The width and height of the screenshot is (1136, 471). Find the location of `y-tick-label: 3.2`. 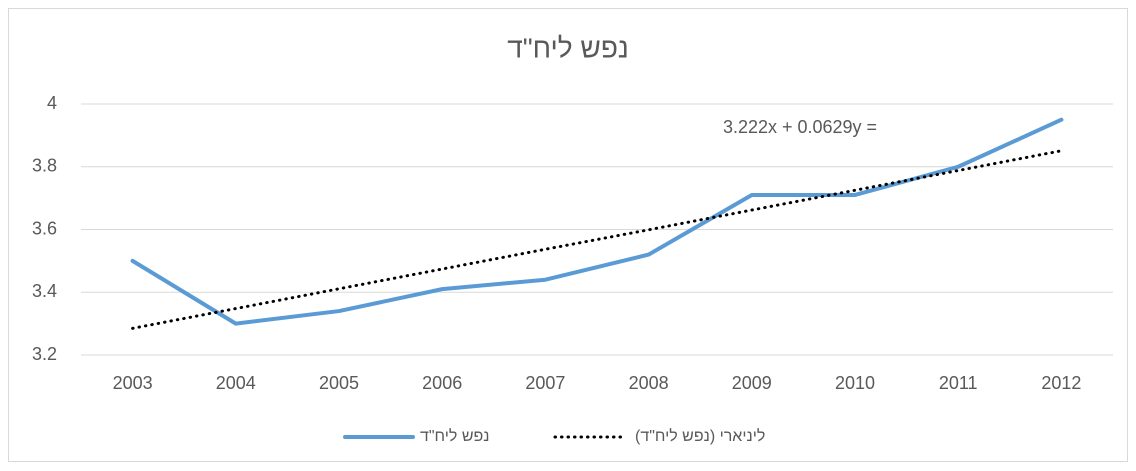

y-tick-label: 3.2 is located at coordinates (44, 354).